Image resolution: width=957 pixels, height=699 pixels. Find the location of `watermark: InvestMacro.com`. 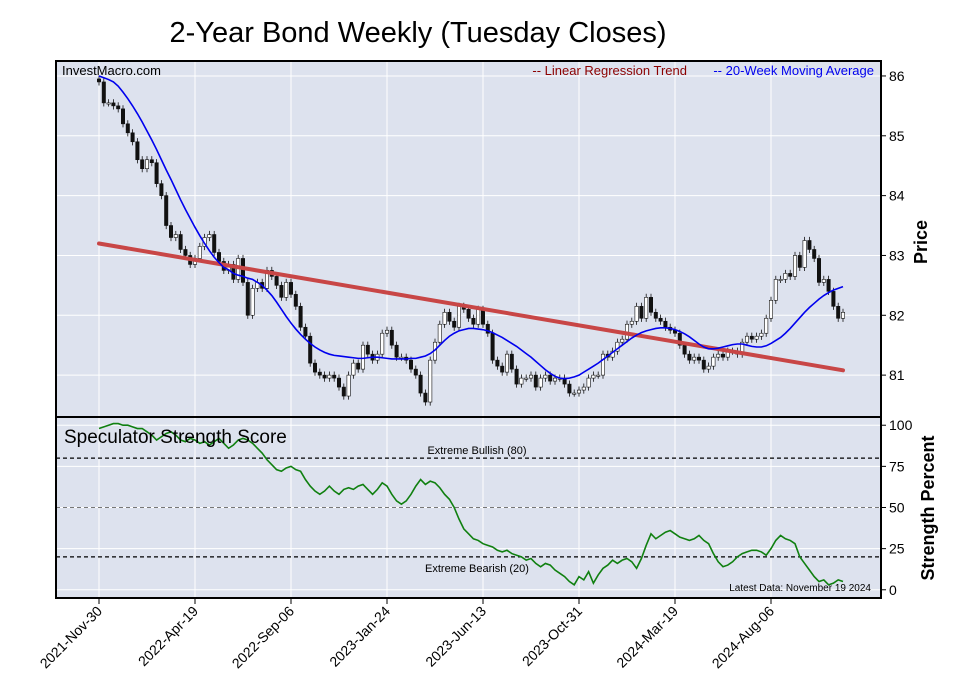

watermark: InvestMacro.com is located at coordinates (111, 70).